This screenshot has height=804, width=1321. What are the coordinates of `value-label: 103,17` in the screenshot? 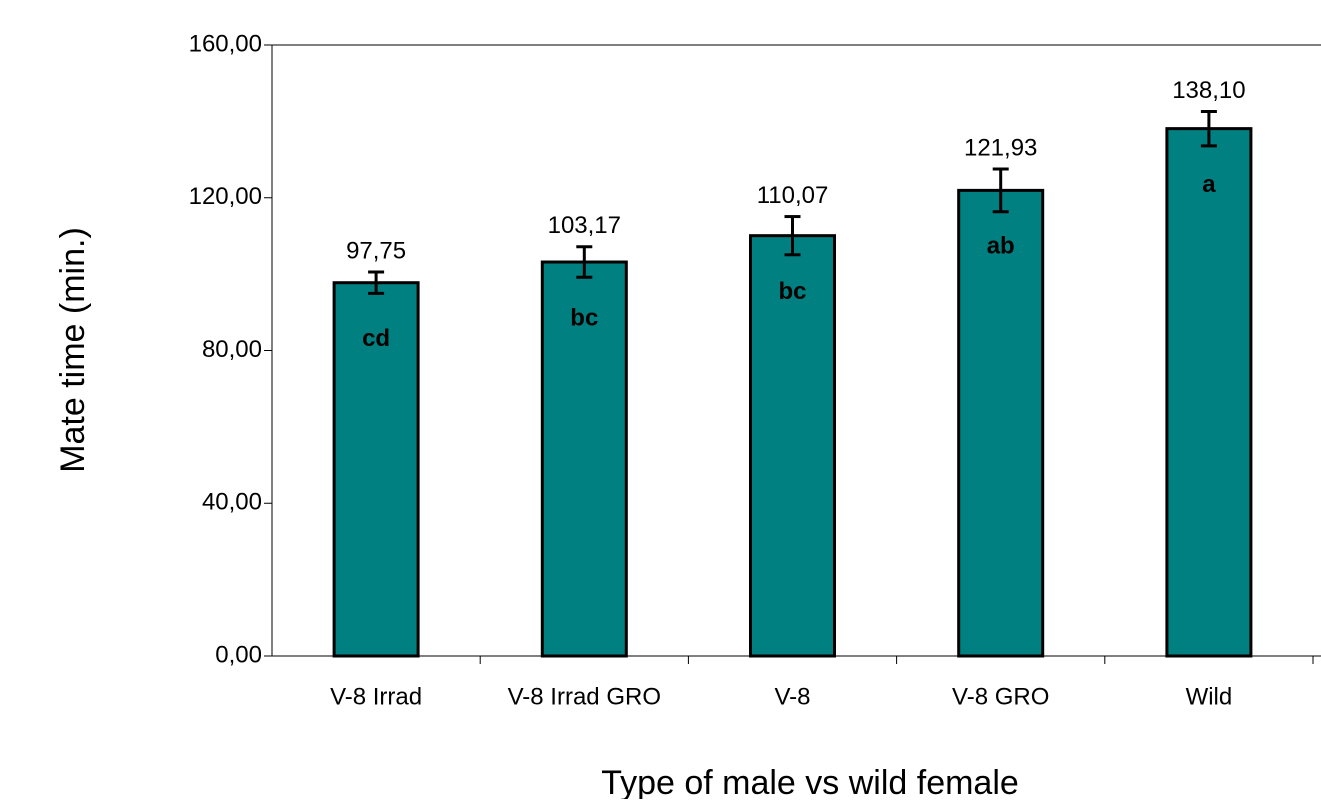 It's located at (584, 225).